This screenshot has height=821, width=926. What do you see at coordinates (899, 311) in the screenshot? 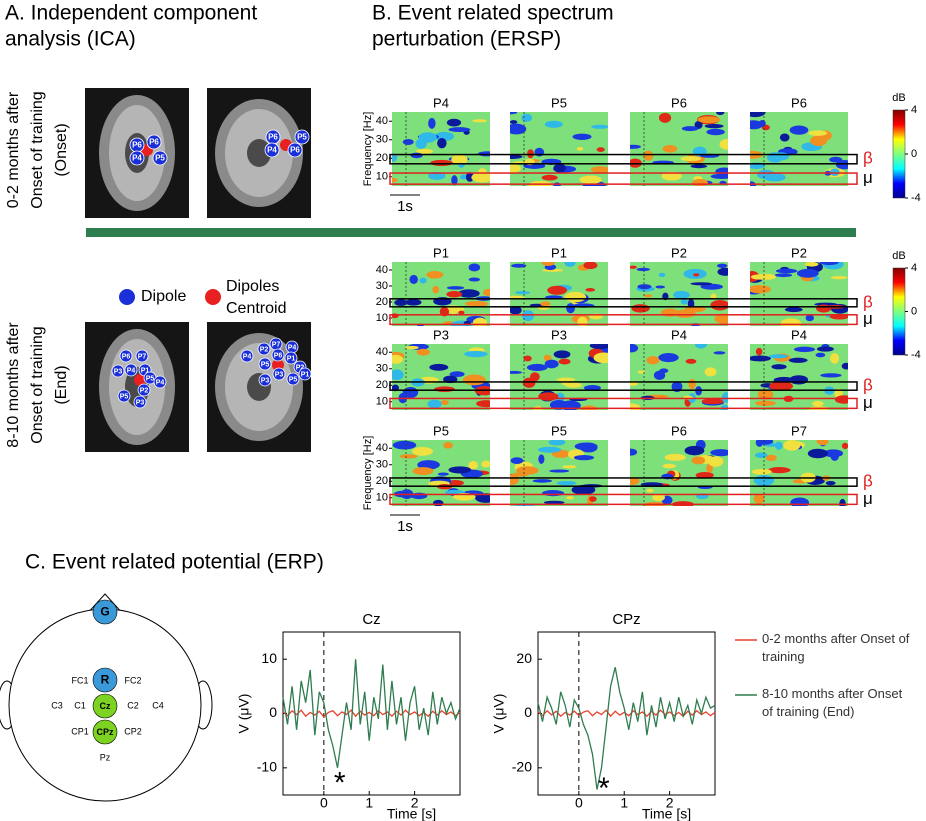
I see `colorbar` at bounding box center [899, 311].